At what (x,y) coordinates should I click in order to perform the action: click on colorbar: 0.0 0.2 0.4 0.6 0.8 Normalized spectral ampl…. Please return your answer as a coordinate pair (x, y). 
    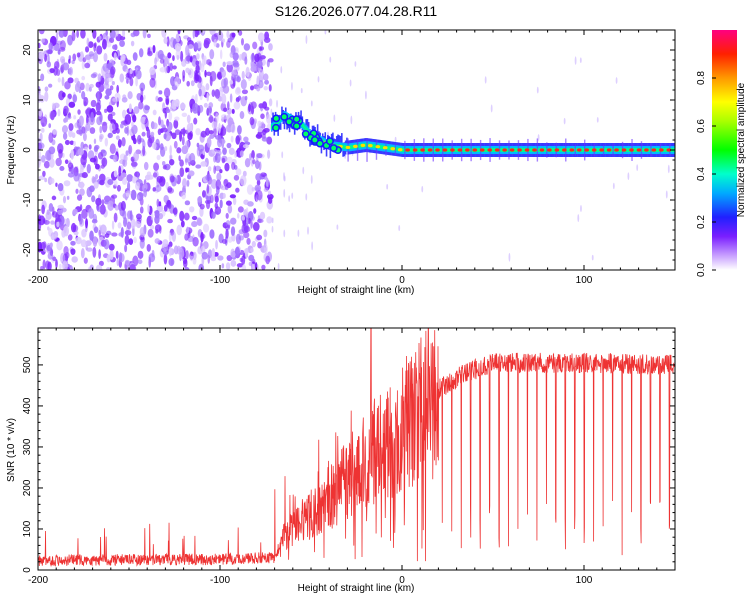
    Looking at the image, I should click on (721, 153).